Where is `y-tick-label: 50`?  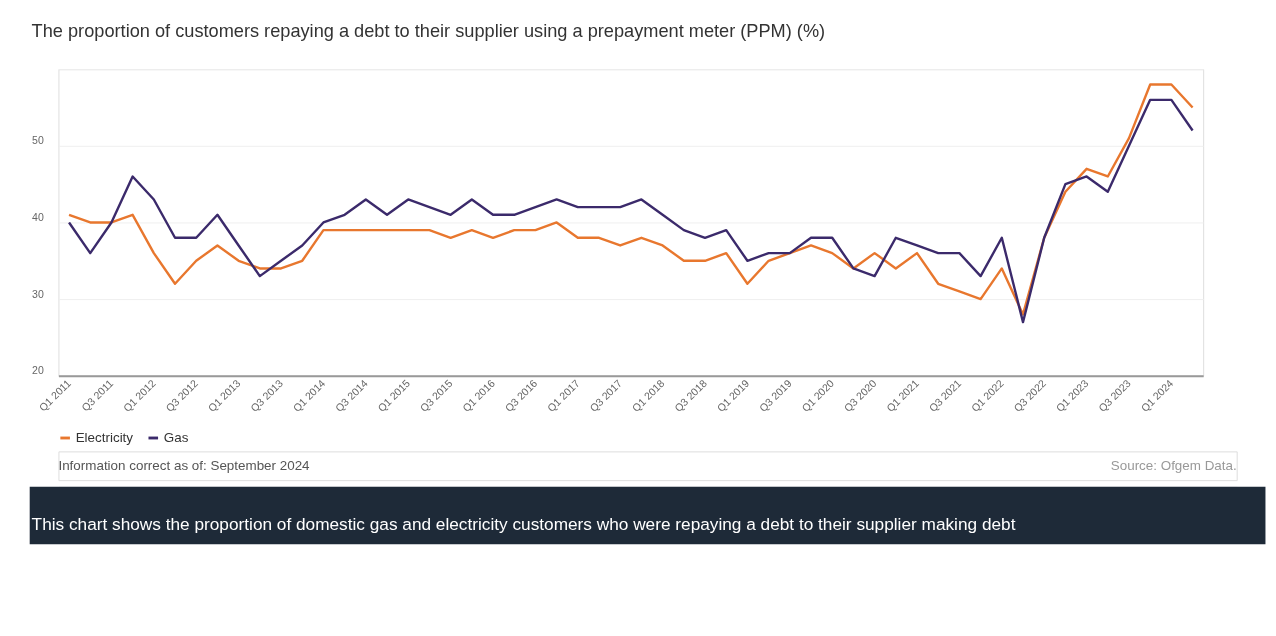 y-tick-label: 50 is located at coordinates (38, 140).